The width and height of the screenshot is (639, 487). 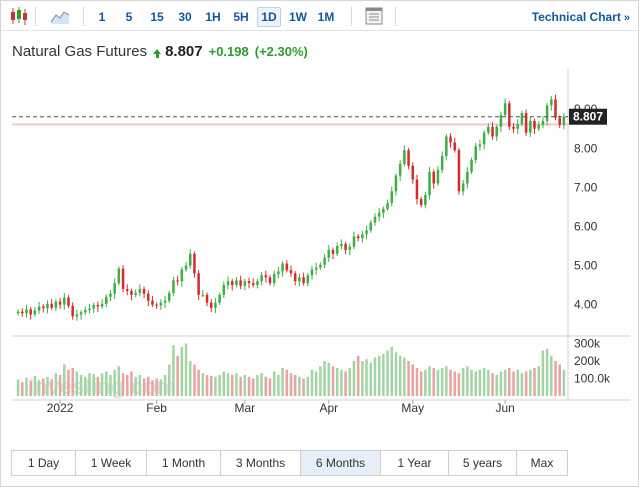 I want to click on range-6-months-button: 6 Months, so click(x=341, y=463).